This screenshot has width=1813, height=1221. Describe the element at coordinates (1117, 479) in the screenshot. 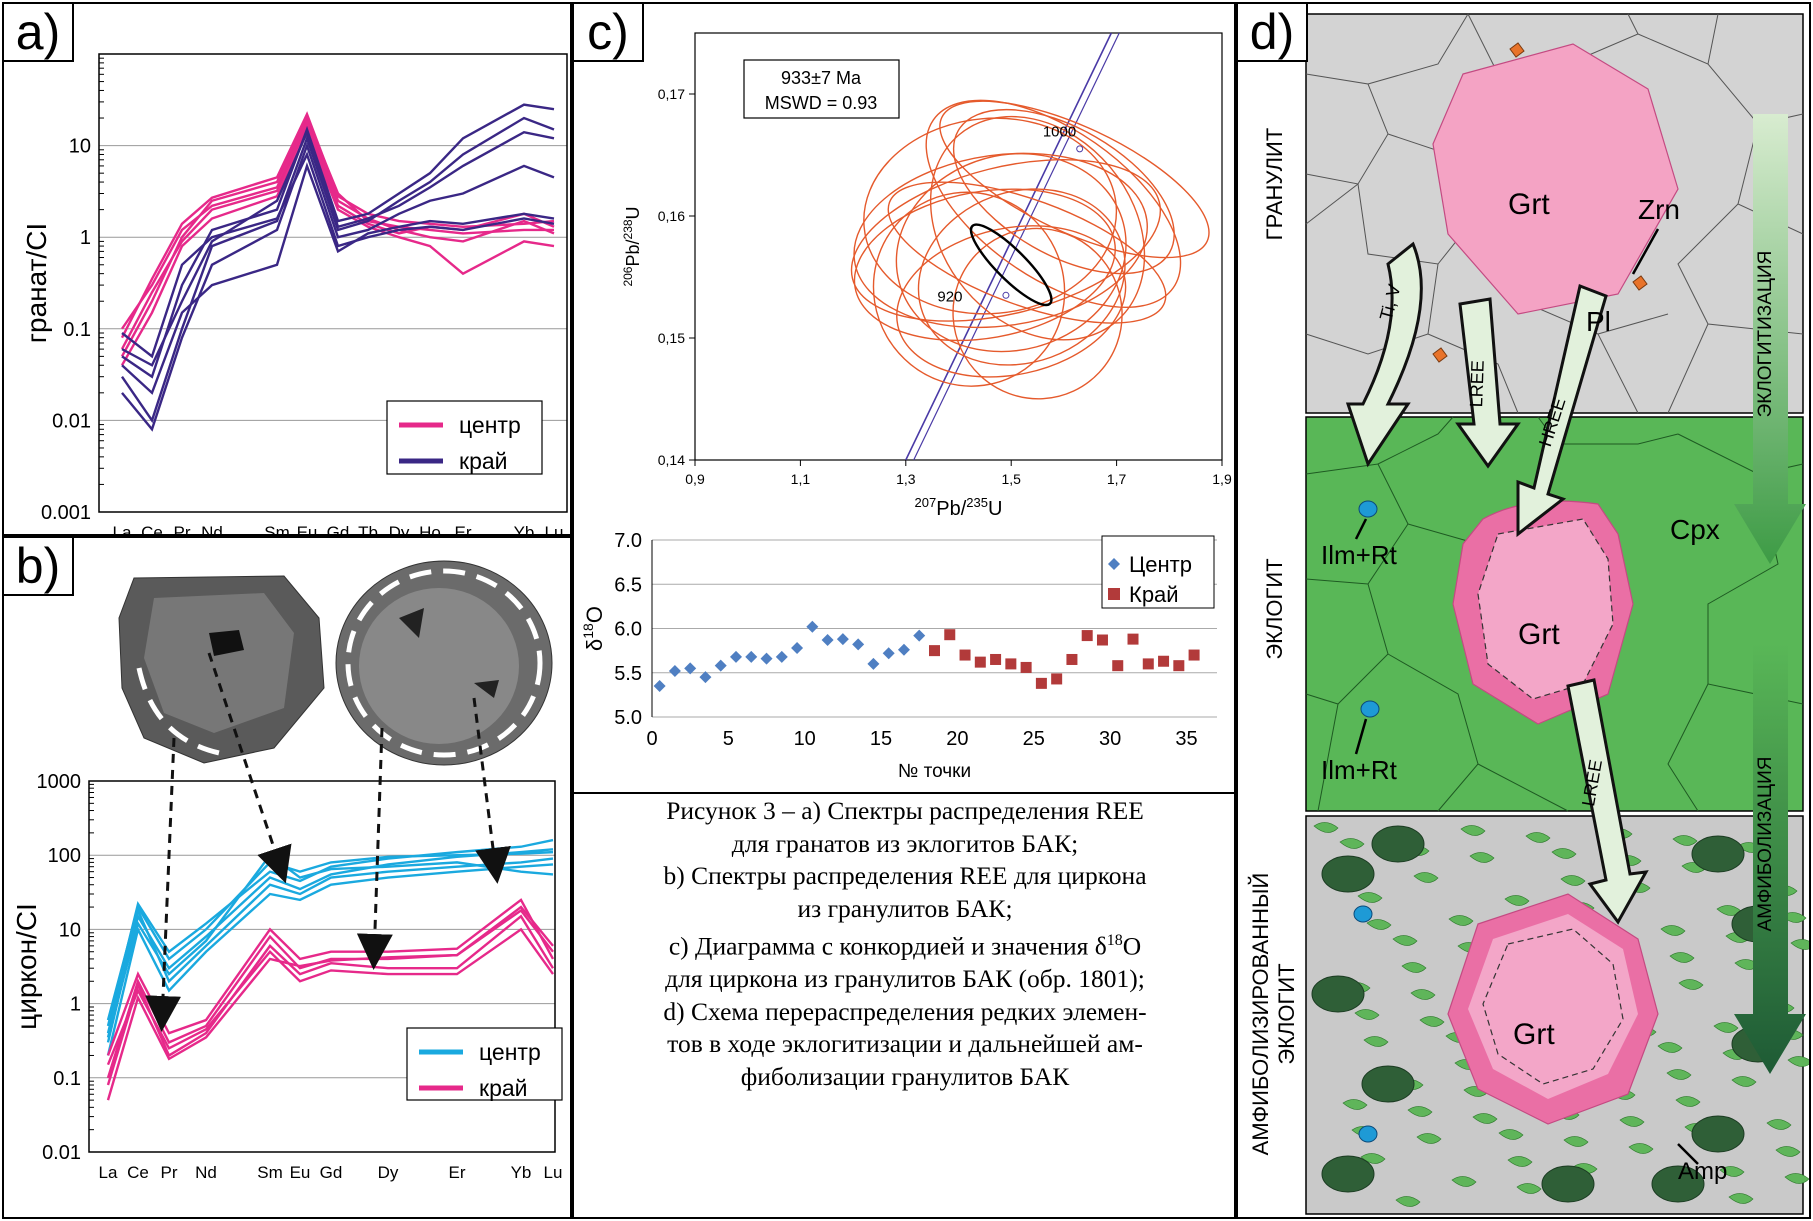

I see `x-tick-label: 1,7` at that location.